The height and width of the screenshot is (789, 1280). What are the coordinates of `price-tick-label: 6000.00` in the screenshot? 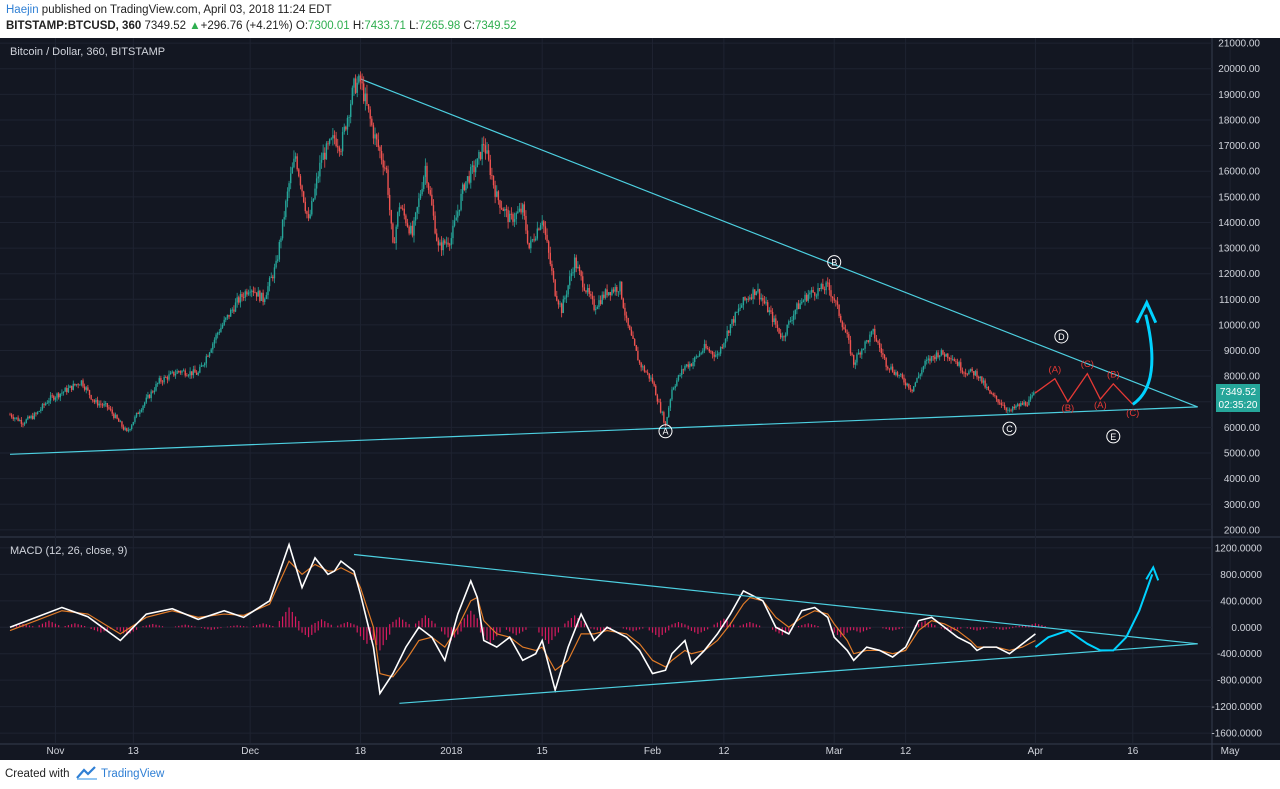 It's located at (1242, 428).